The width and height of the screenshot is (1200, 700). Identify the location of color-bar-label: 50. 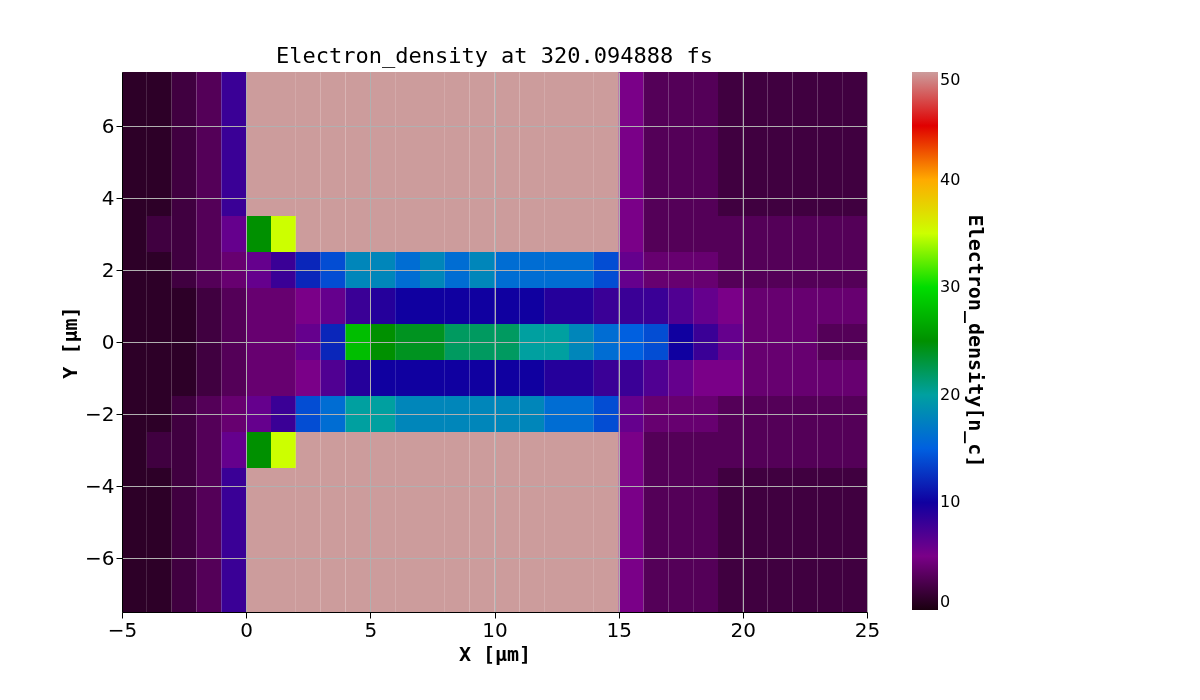
(950, 79).